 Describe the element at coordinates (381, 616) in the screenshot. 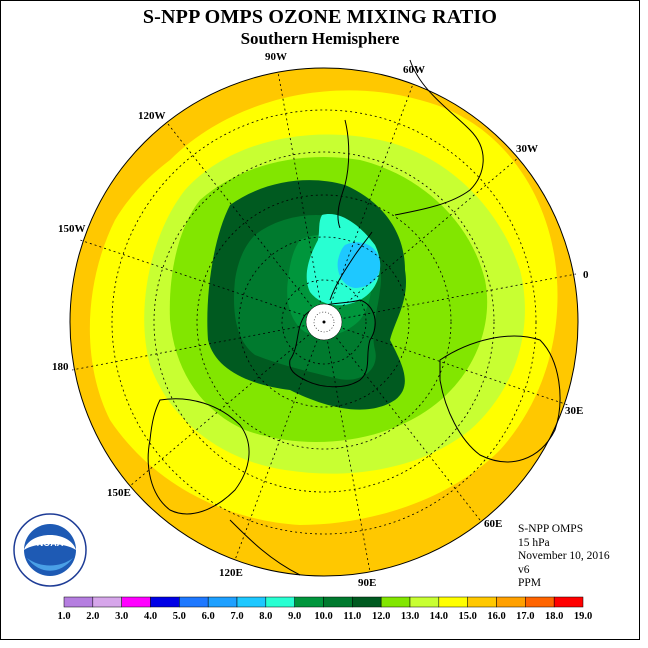

I see `colorbar-label: 12.0` at that location.